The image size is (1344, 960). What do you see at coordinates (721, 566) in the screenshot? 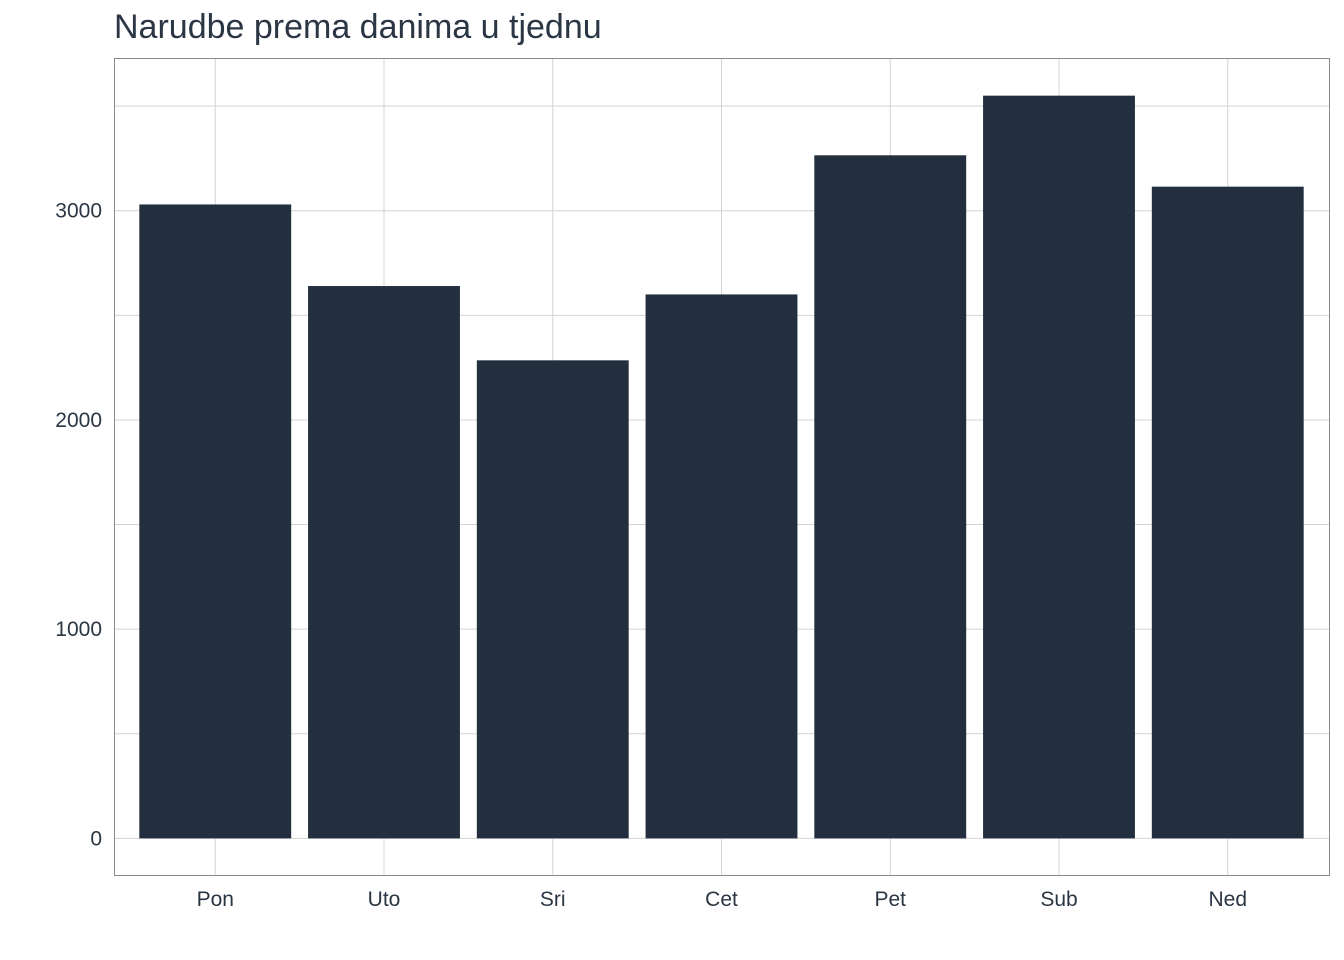
I see `bar-cet` at bounding box center [721, 566].